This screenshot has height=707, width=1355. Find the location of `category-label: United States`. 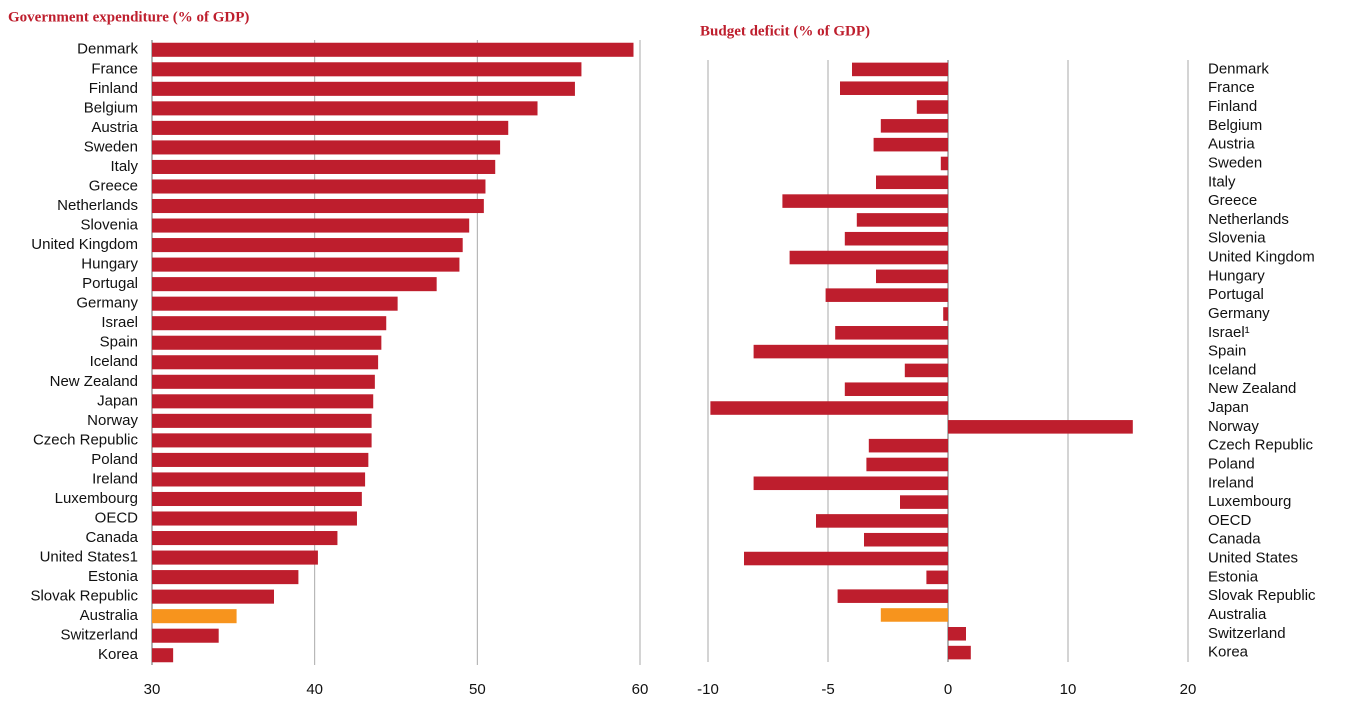

category-label: United States is located at coordinates (1253, 558).